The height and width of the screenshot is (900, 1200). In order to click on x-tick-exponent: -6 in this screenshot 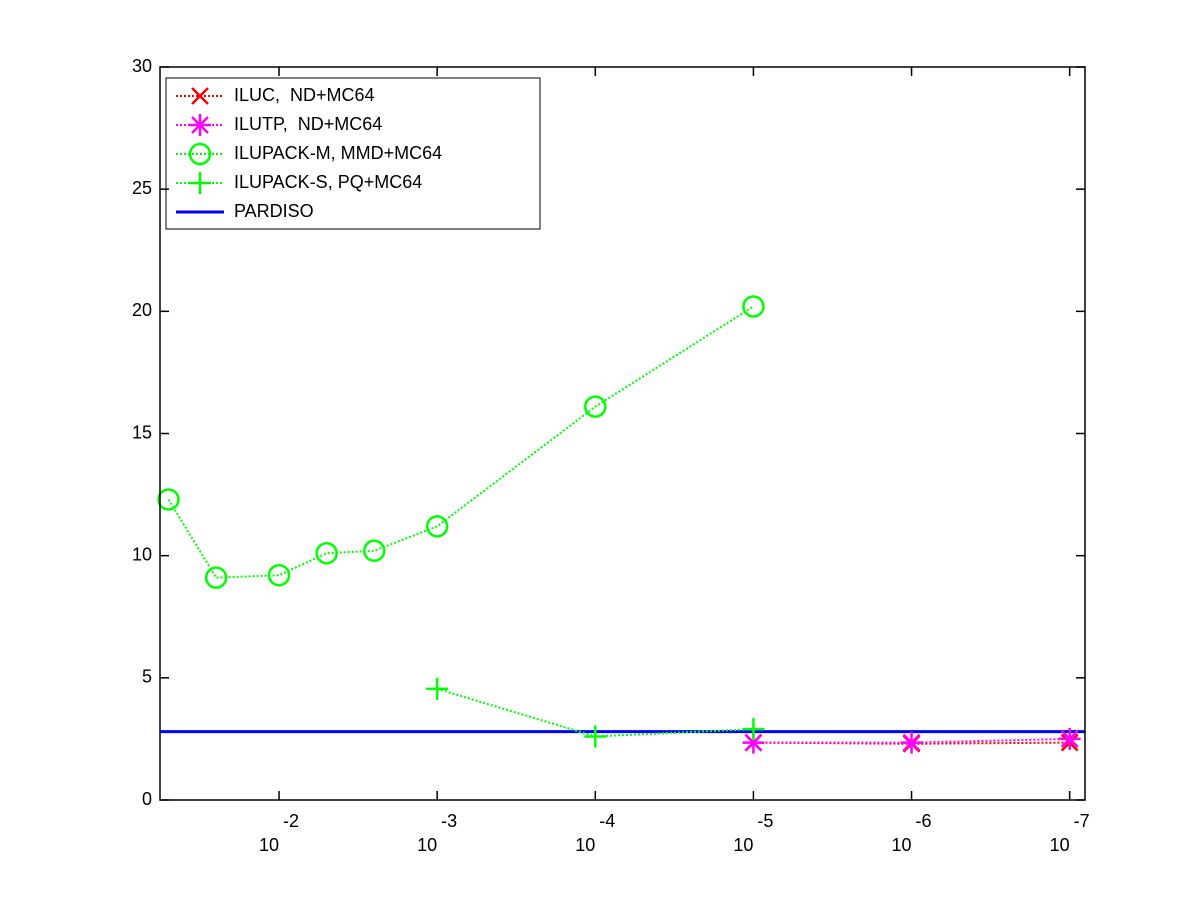, I will do `click(924, 821)`.